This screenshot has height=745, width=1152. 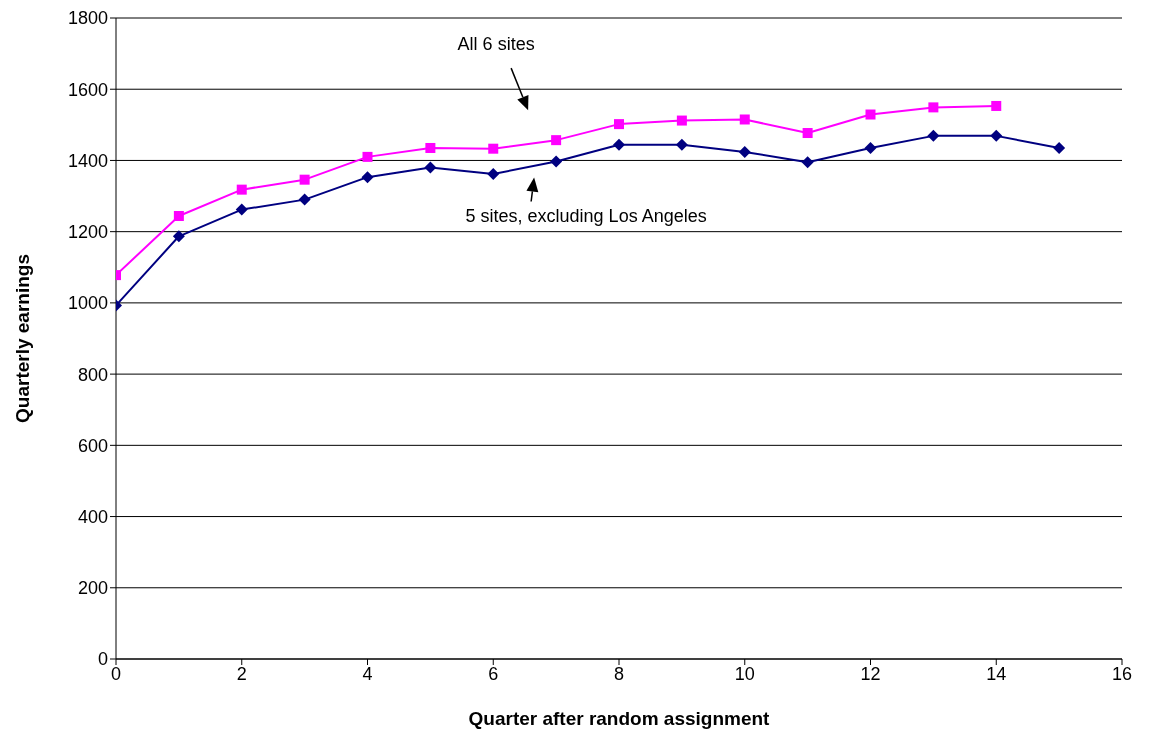 I want to click on y-axis-title: Quarterly earnings, so click(x=22, y=338).